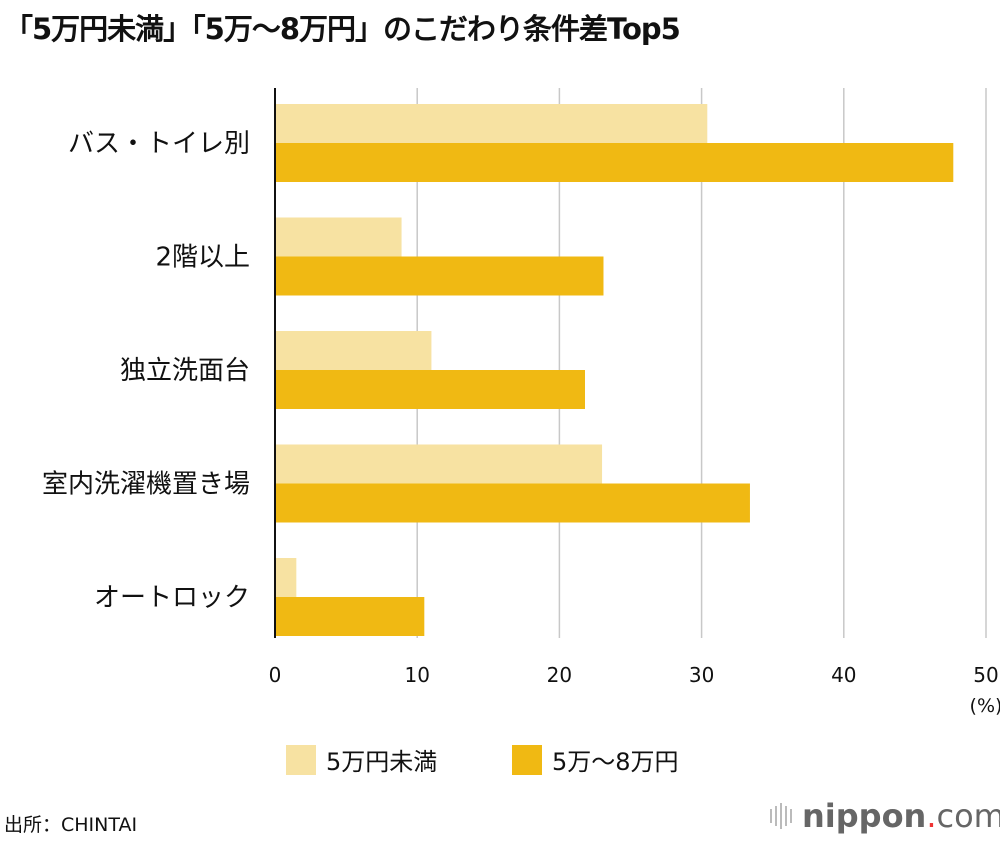 The width and height of the screenshot is (1000, 842). What do you see at coordinates (701, 675) in the screenshot?
I see `x-tick-label: 30` at bounding box center [701, 675].